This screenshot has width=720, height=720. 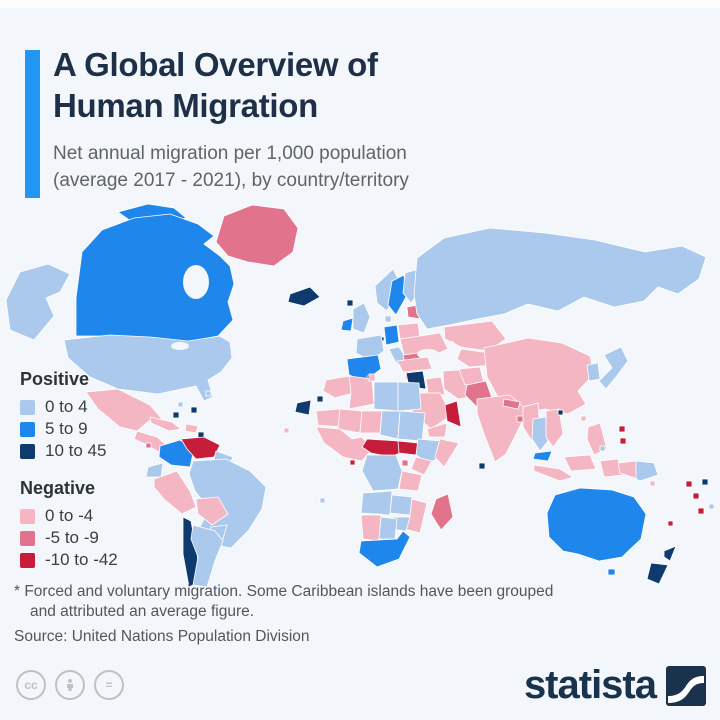 I want to click on country-brazil, so click(x=227, y=503).